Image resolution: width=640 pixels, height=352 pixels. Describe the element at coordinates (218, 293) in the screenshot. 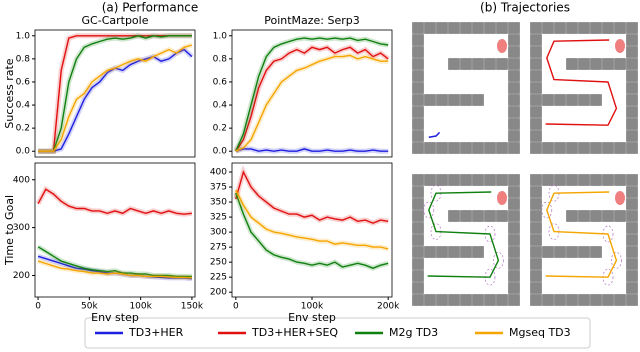

I see `y-tick-label: 200` at that location.